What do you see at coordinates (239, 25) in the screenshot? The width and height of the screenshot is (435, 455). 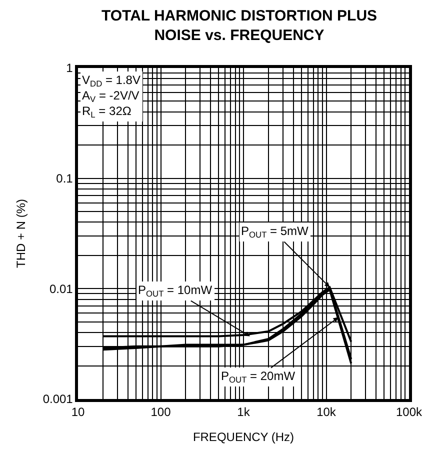 I see `chart-title: TOTAL HARMONIC DISTORTION PLUS NOISE vs. FREQUENCY` at bounding box center [239, 25].